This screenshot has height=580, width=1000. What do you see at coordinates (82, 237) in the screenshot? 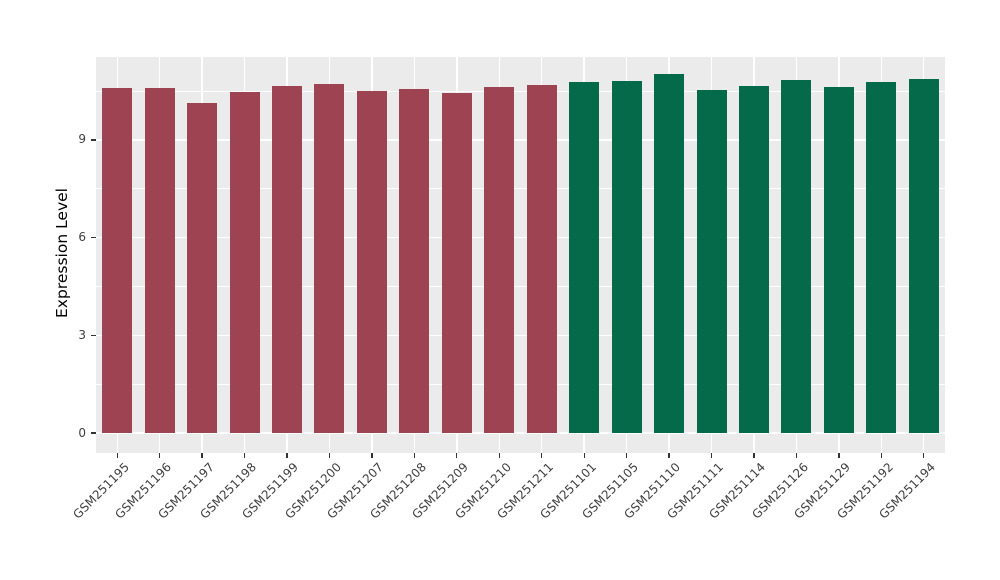
I see `y-tick-label: 6` at bounding box center [82, 237].